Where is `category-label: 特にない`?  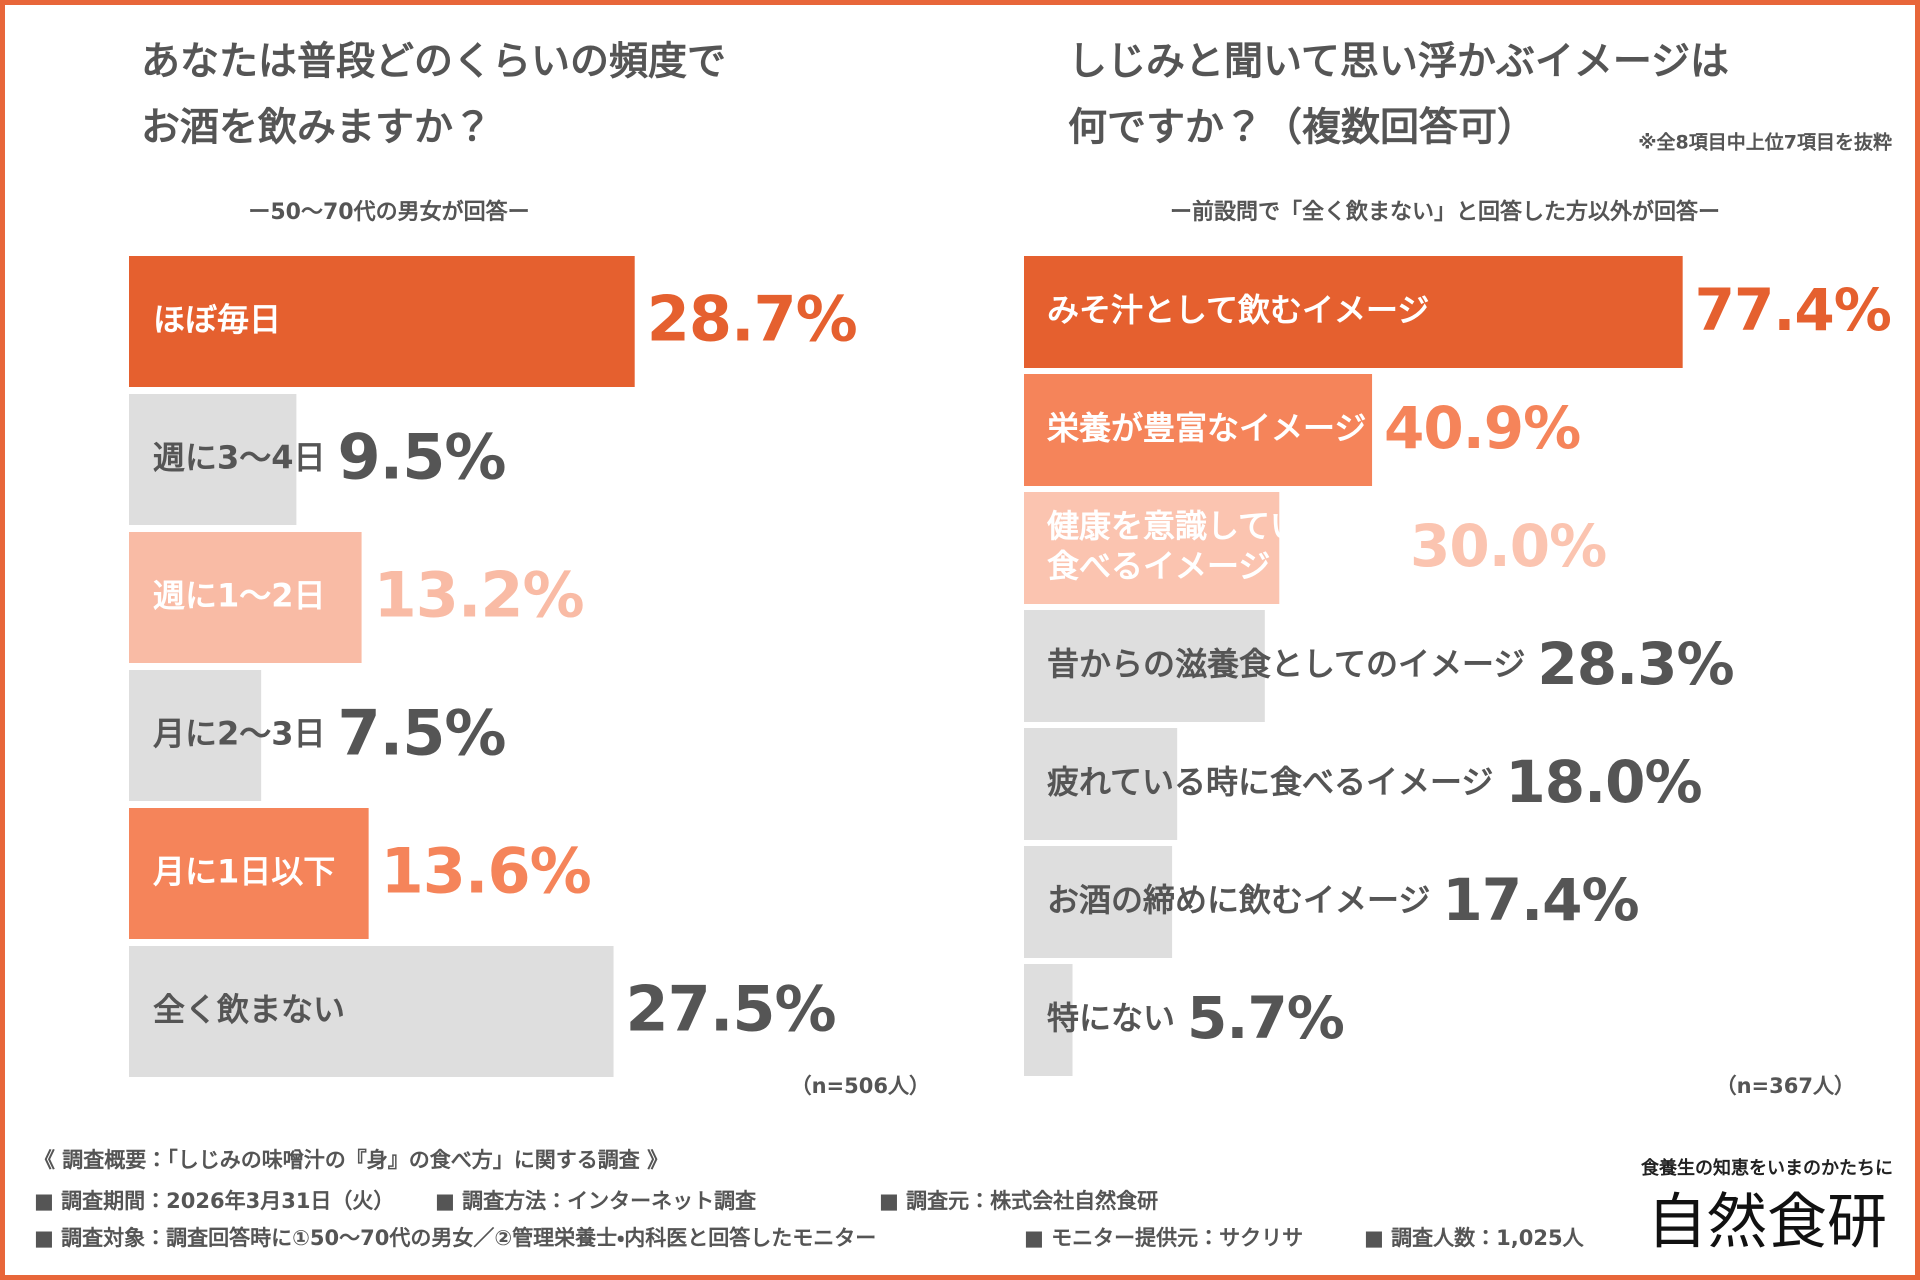 category-label: 特にない is located at coordinates (1111, 1018).